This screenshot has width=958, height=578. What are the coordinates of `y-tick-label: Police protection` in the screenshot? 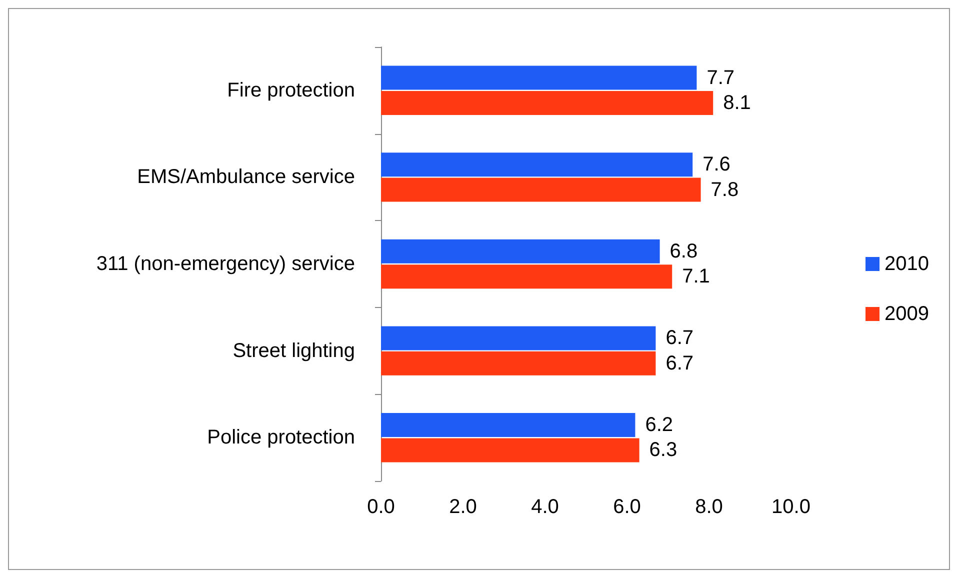 It's located at (281, 437).